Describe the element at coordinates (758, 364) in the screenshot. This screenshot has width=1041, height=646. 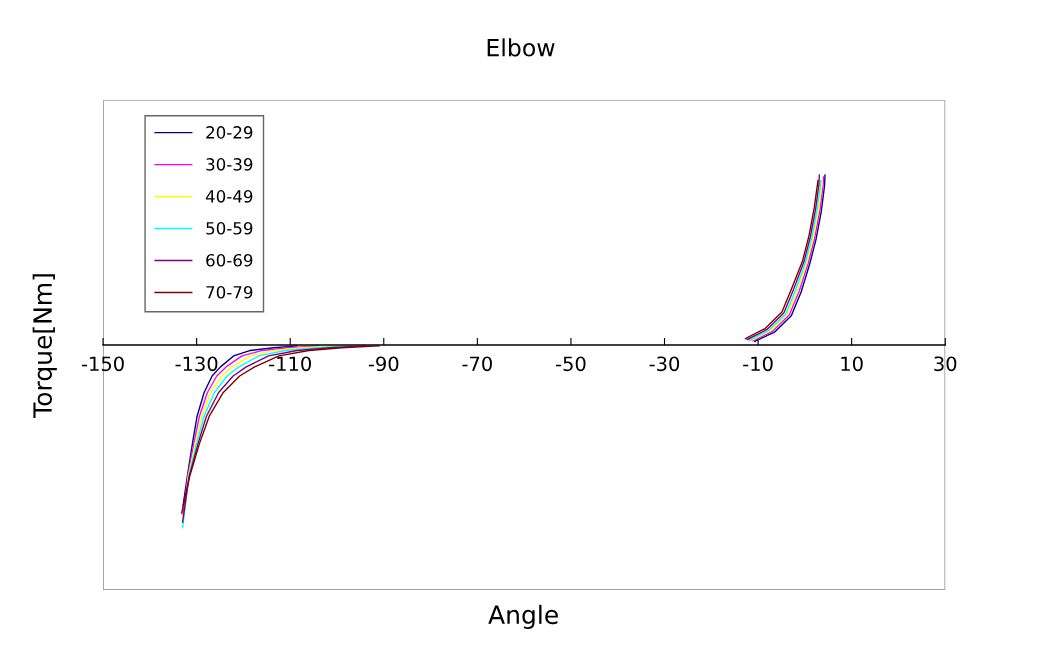
I see `x-tick-label: -10` at that location.